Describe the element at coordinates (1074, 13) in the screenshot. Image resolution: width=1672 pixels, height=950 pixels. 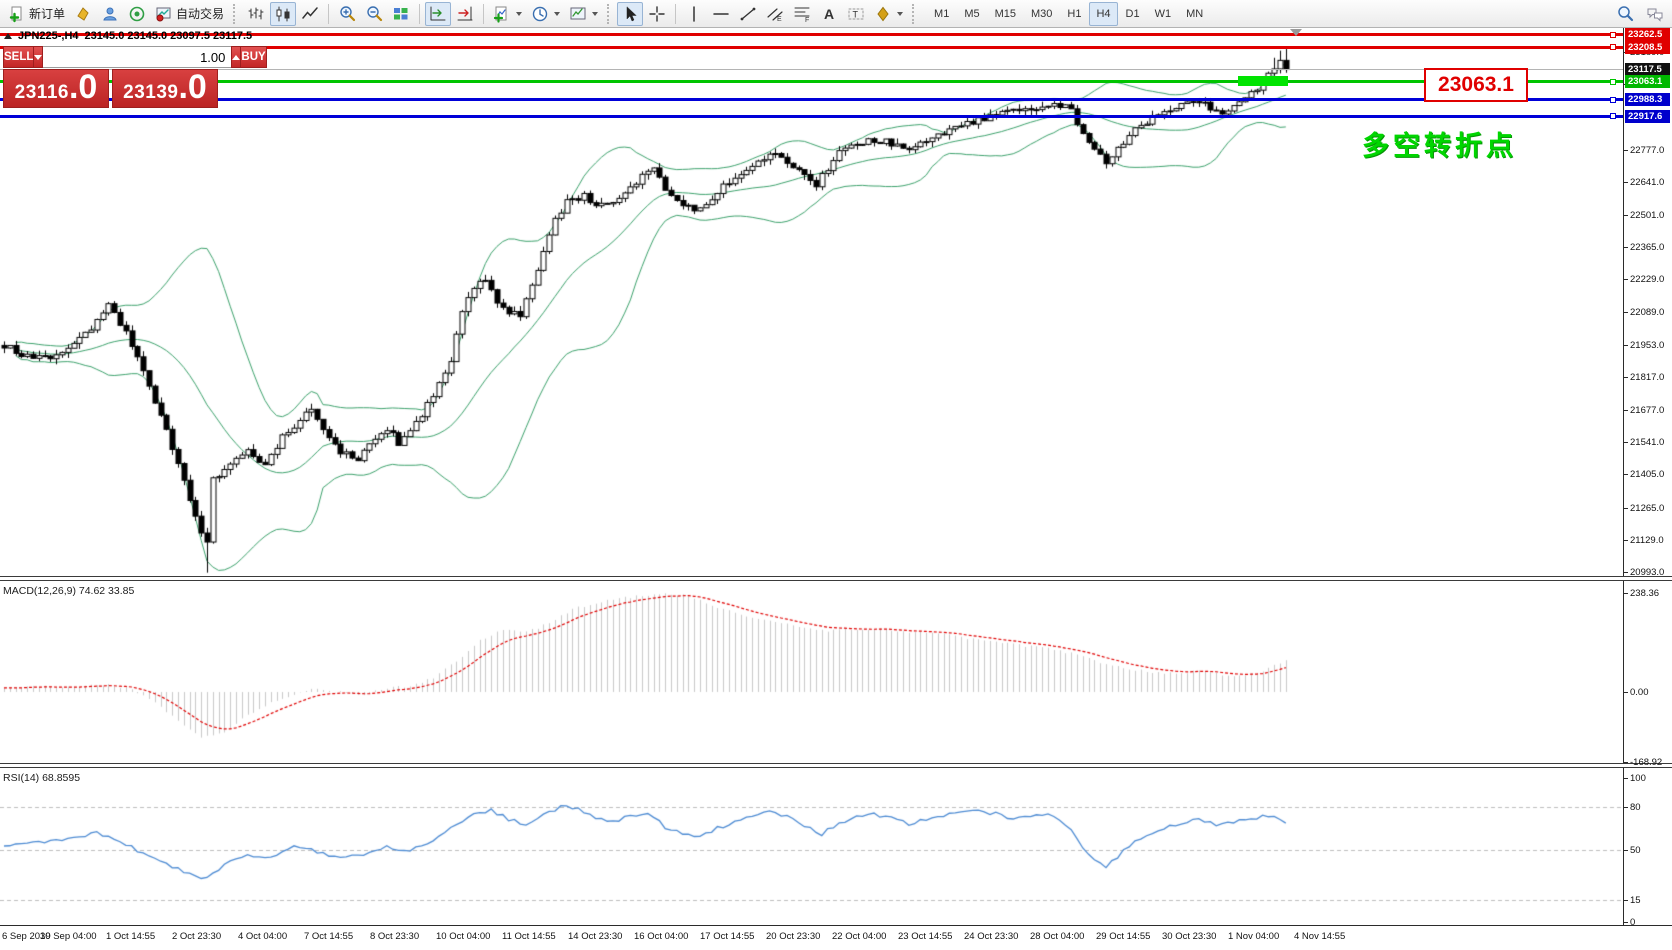
I see `tab-timeframe-H1: H1` at that location.